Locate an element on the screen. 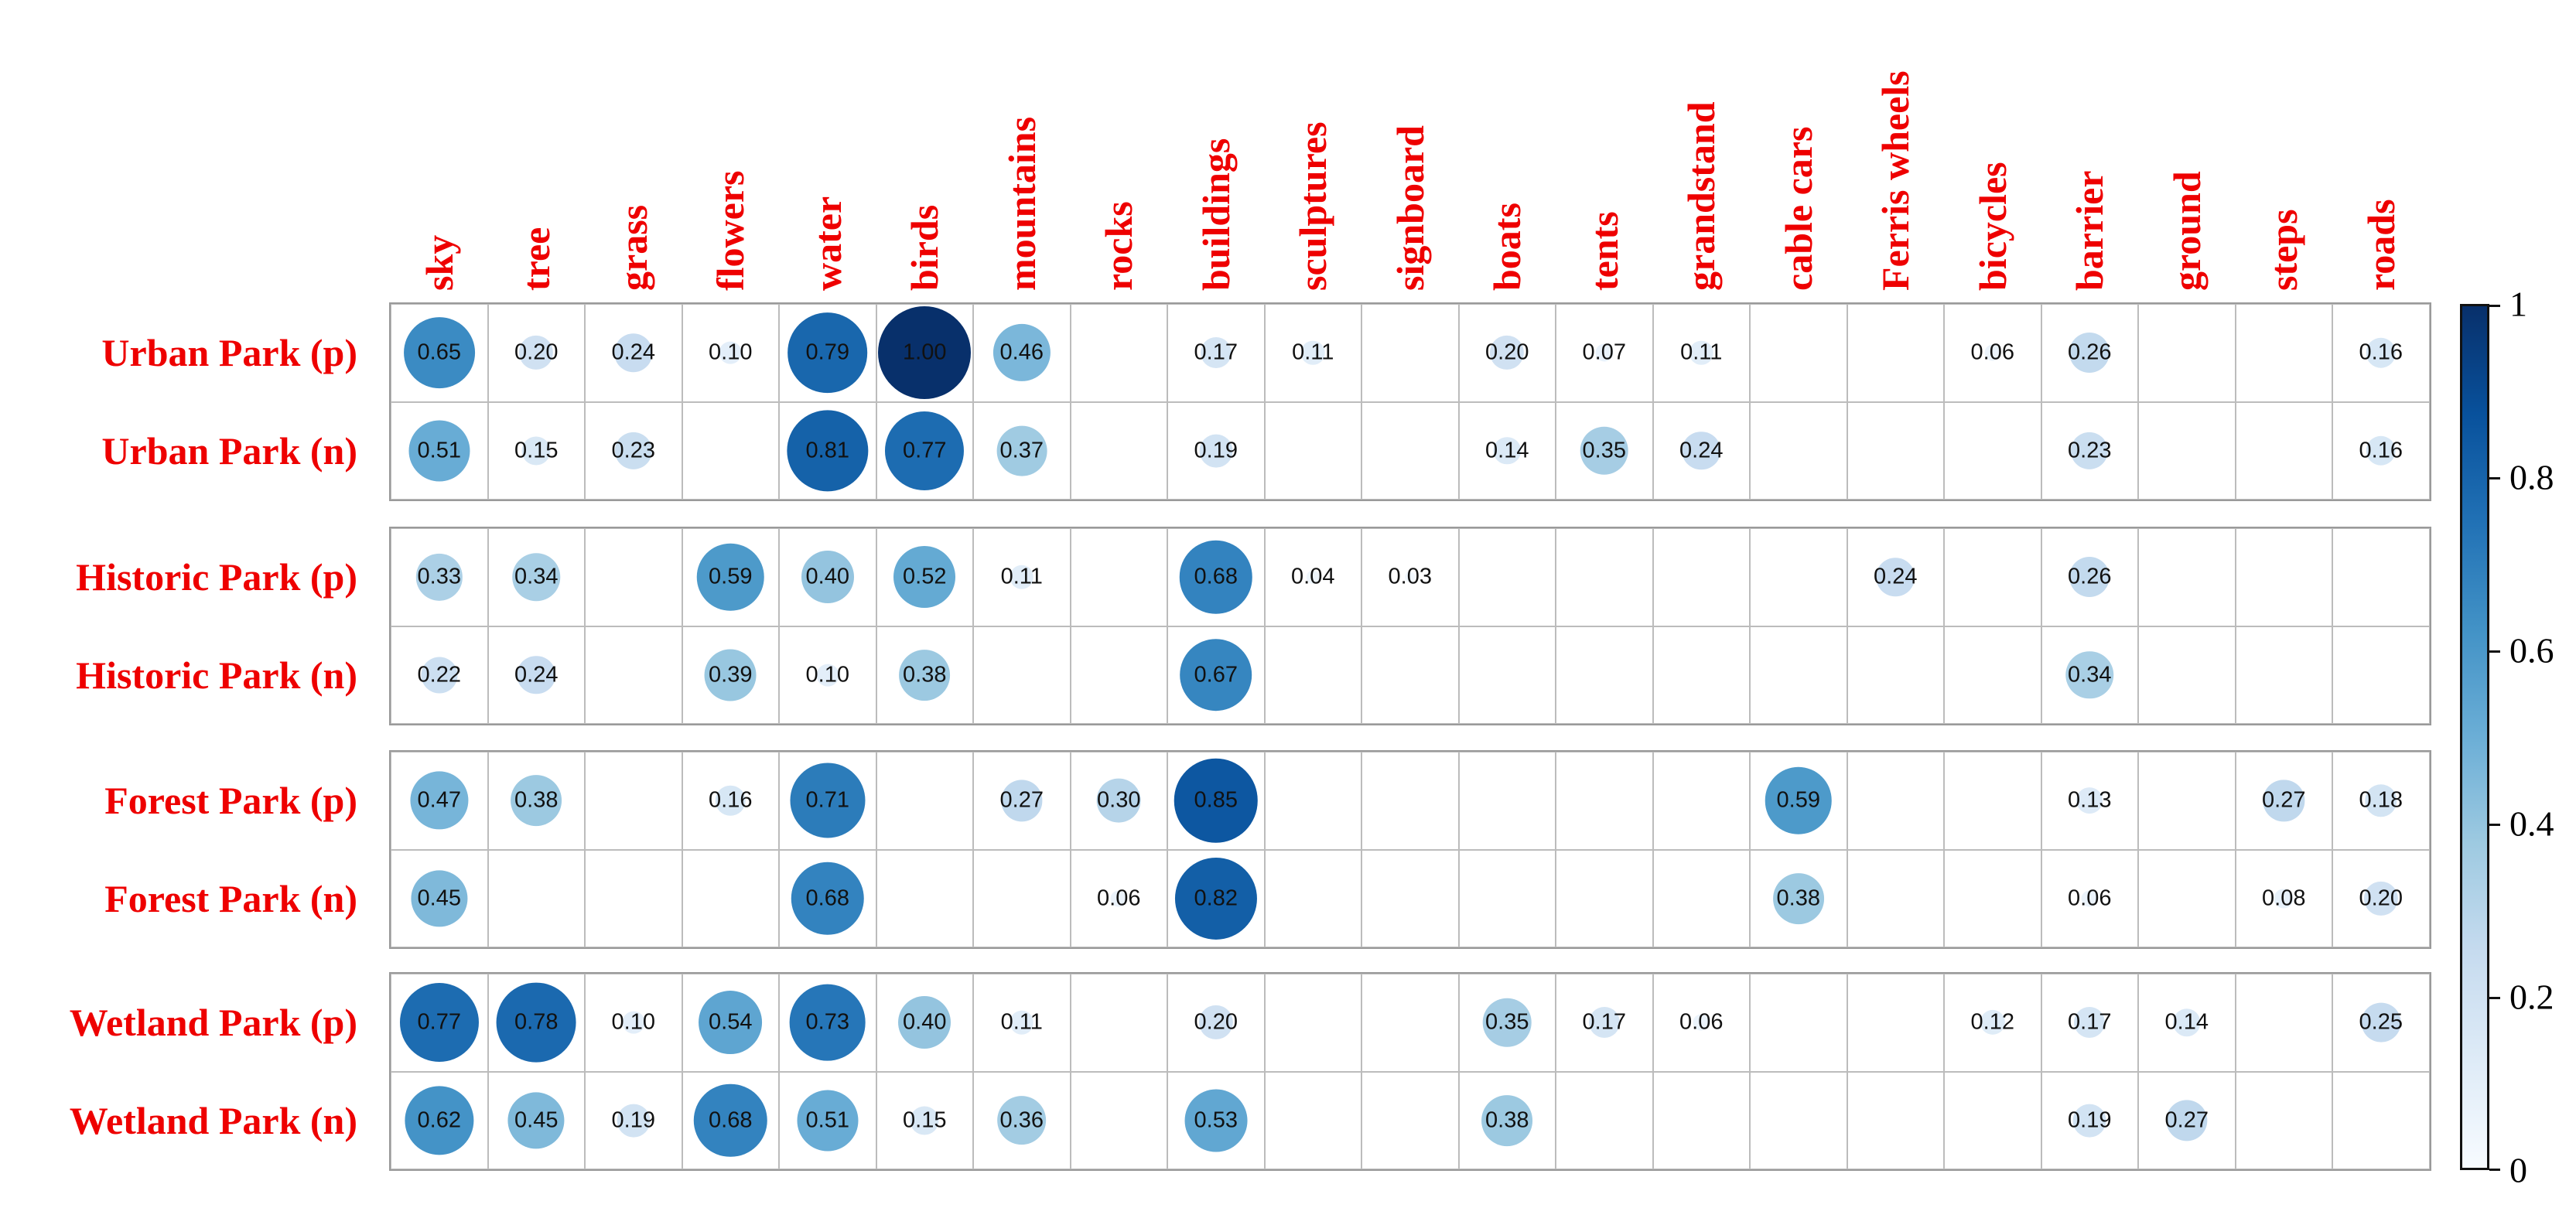  column-header-tree: tree is located at coordinates (536, 259).